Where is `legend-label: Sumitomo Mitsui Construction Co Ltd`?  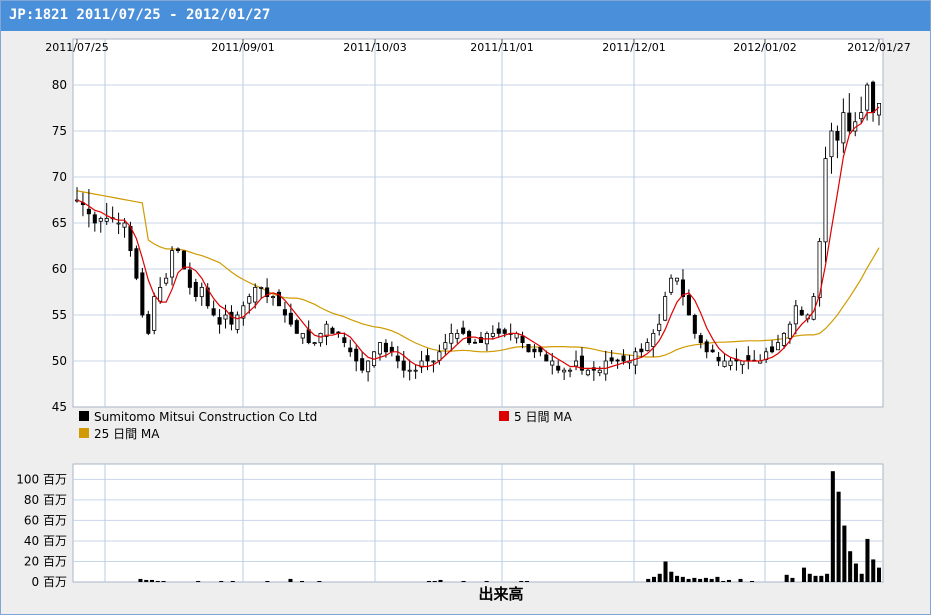
legend-label: Sumitomo Mitsui Construction Co Ltd is located at coordinates (205, 417).